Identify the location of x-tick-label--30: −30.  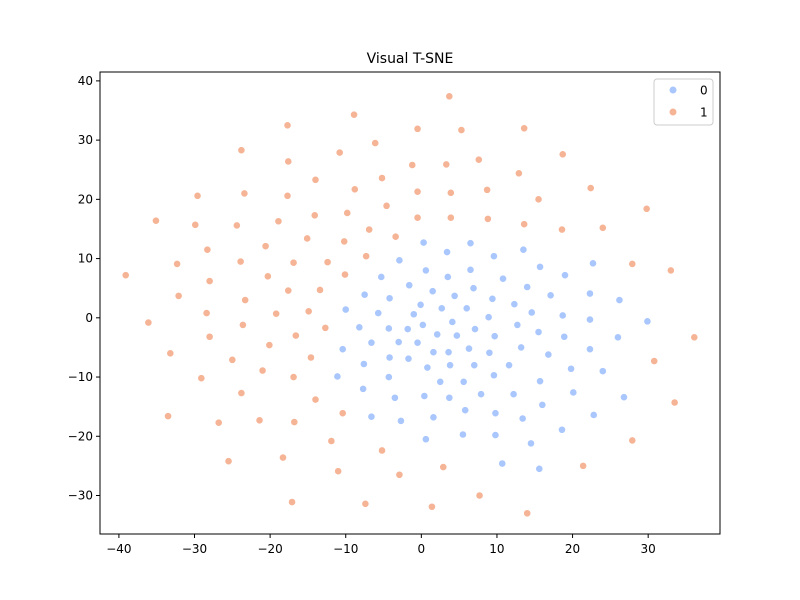
(194, 549).